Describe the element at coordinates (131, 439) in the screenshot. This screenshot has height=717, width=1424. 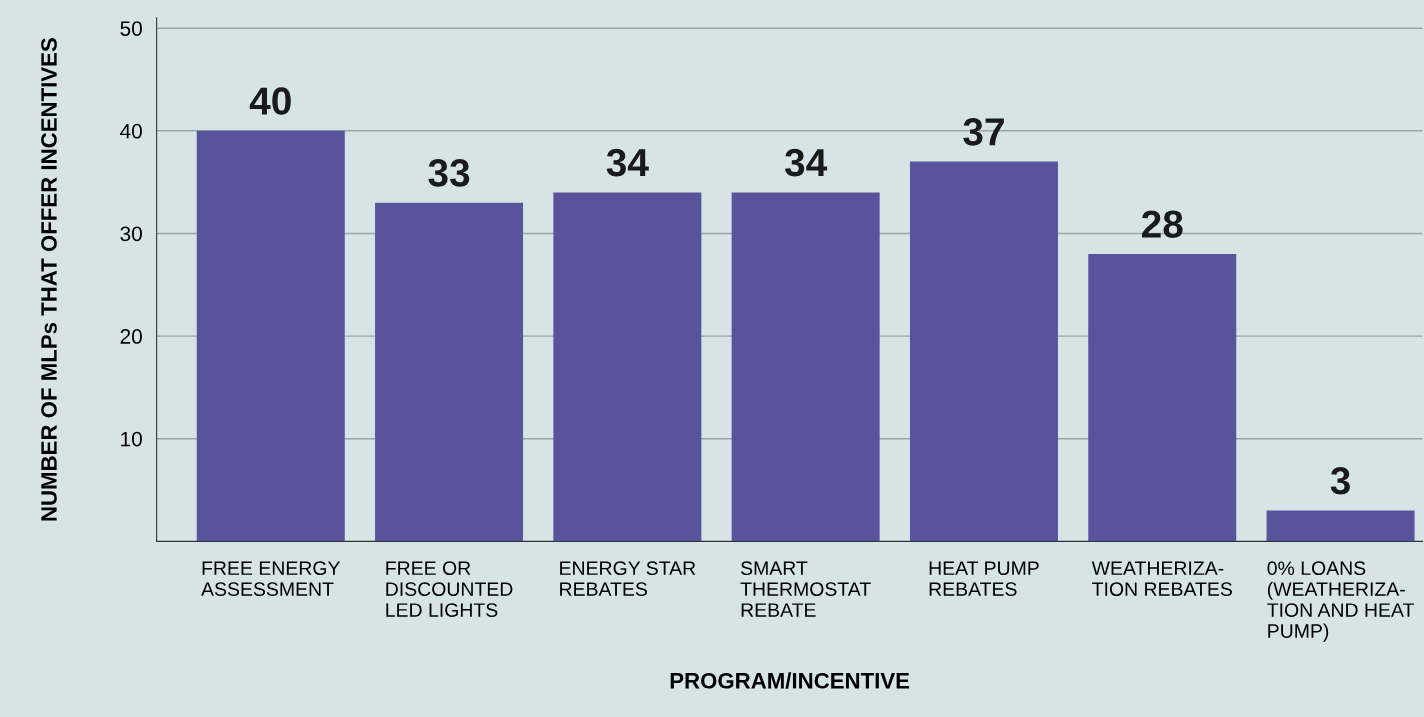
I see `y-tick-label: 10` at that location.